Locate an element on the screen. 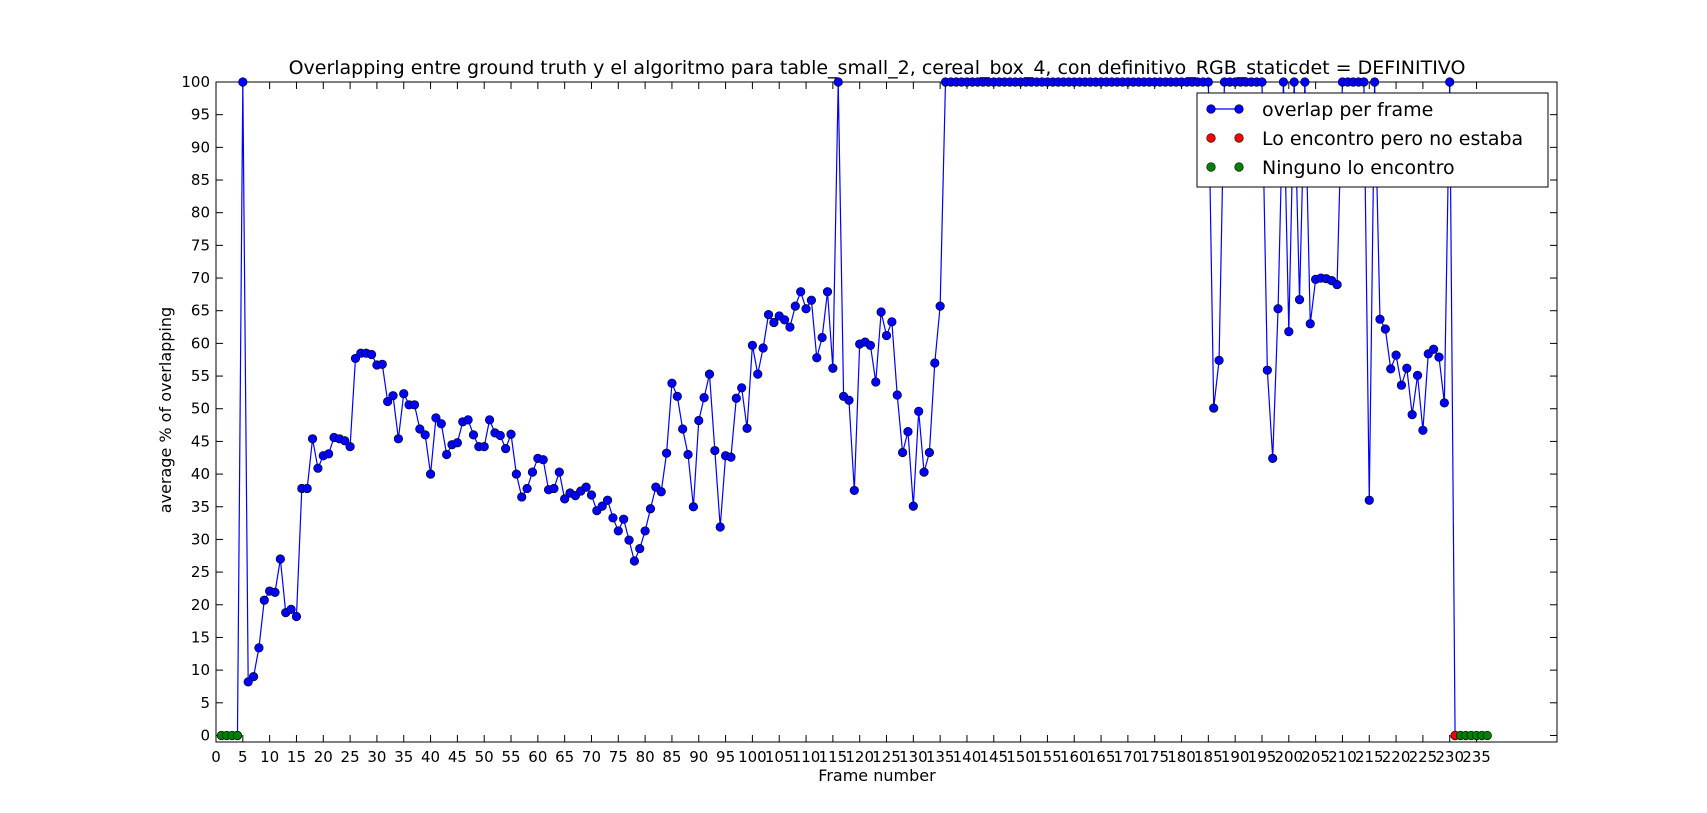 The height and width of the screenshot is (813, 1707). x-tick-label: 20 is located at coordinates (323, 757).